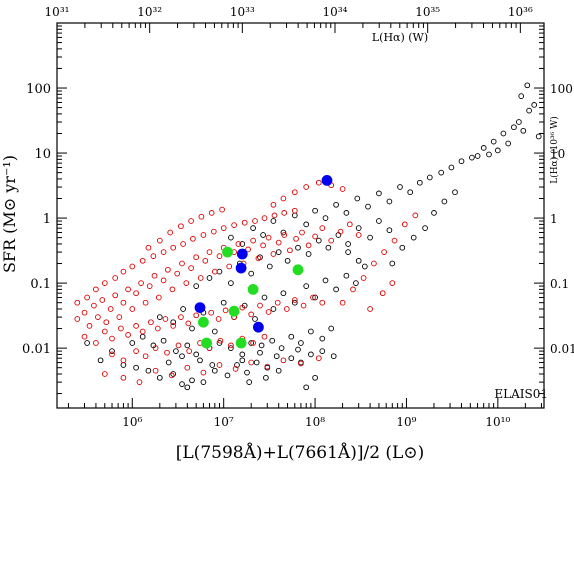 The height and width of the screenshot is (574, 574). Describe the element at coordinates (400, 37) in the screenshot. I see `top-axis-label: L(Hα) (W)` at that location.